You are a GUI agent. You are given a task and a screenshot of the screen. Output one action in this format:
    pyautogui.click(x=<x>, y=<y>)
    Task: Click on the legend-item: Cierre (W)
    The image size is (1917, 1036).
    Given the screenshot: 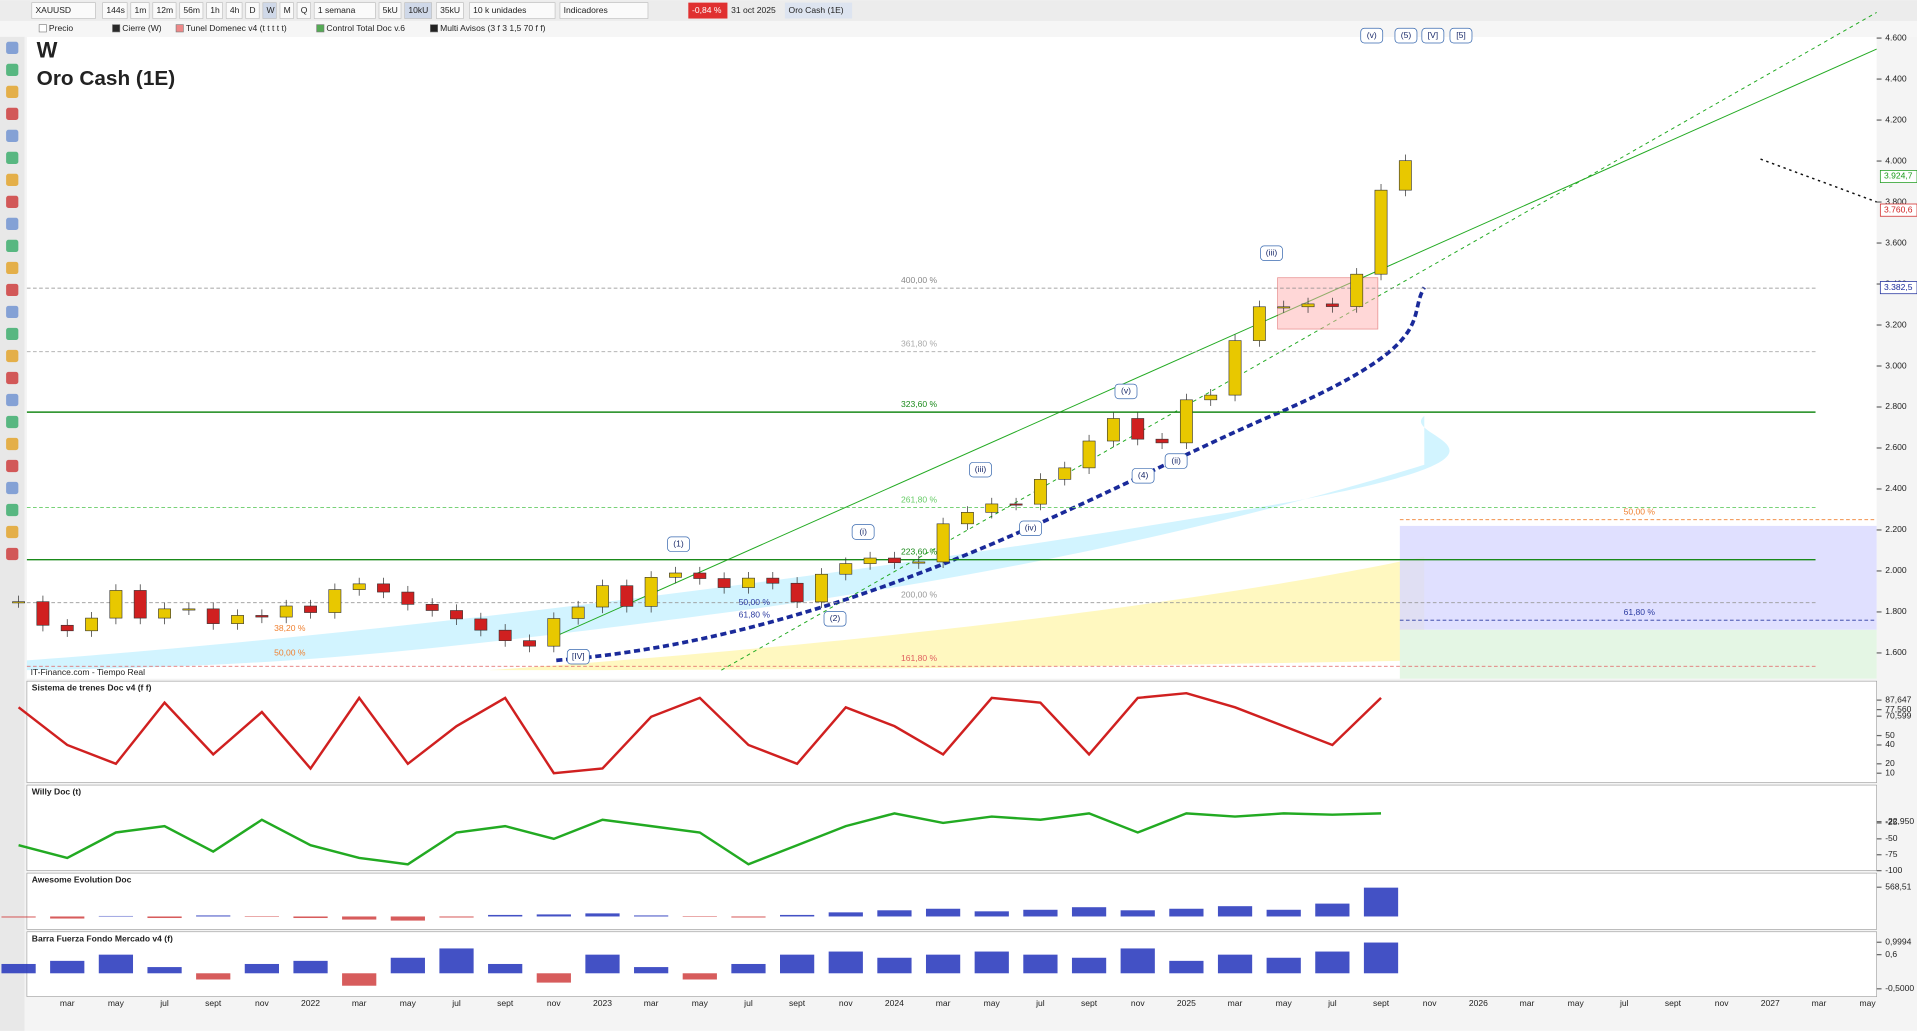 What is the action you would take?
    pyautogui.click(x=142, y=28)
    